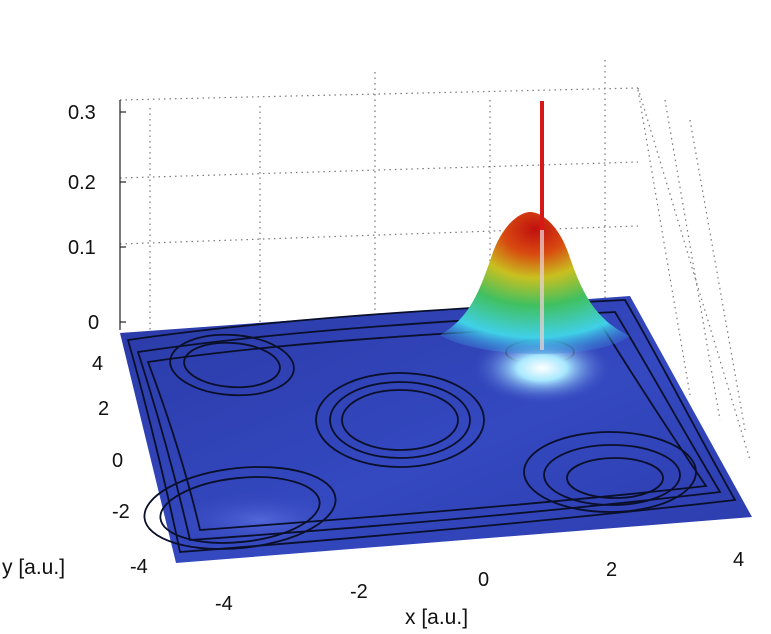 This screenshot has width=771, height=634. What do you see at coordinates (139, 567) in the screenshot?
I see `y-tick-label: -4` at bounding box center [139, 567].